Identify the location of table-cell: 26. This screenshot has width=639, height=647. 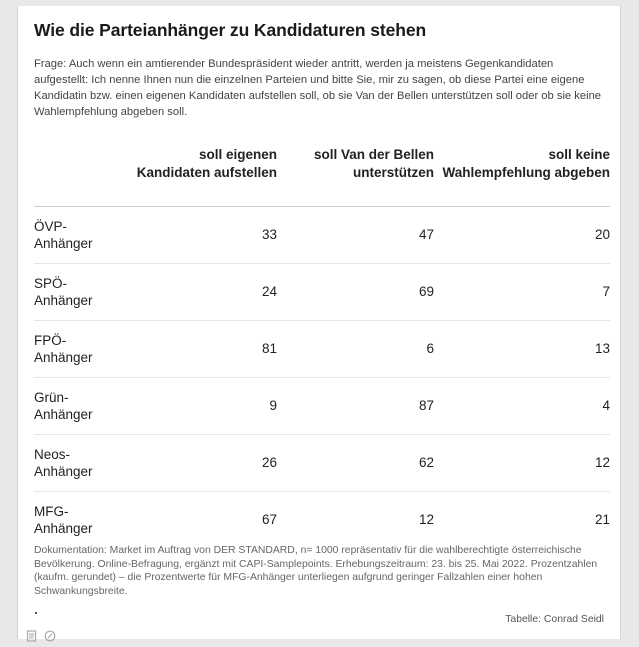
(269, 462).